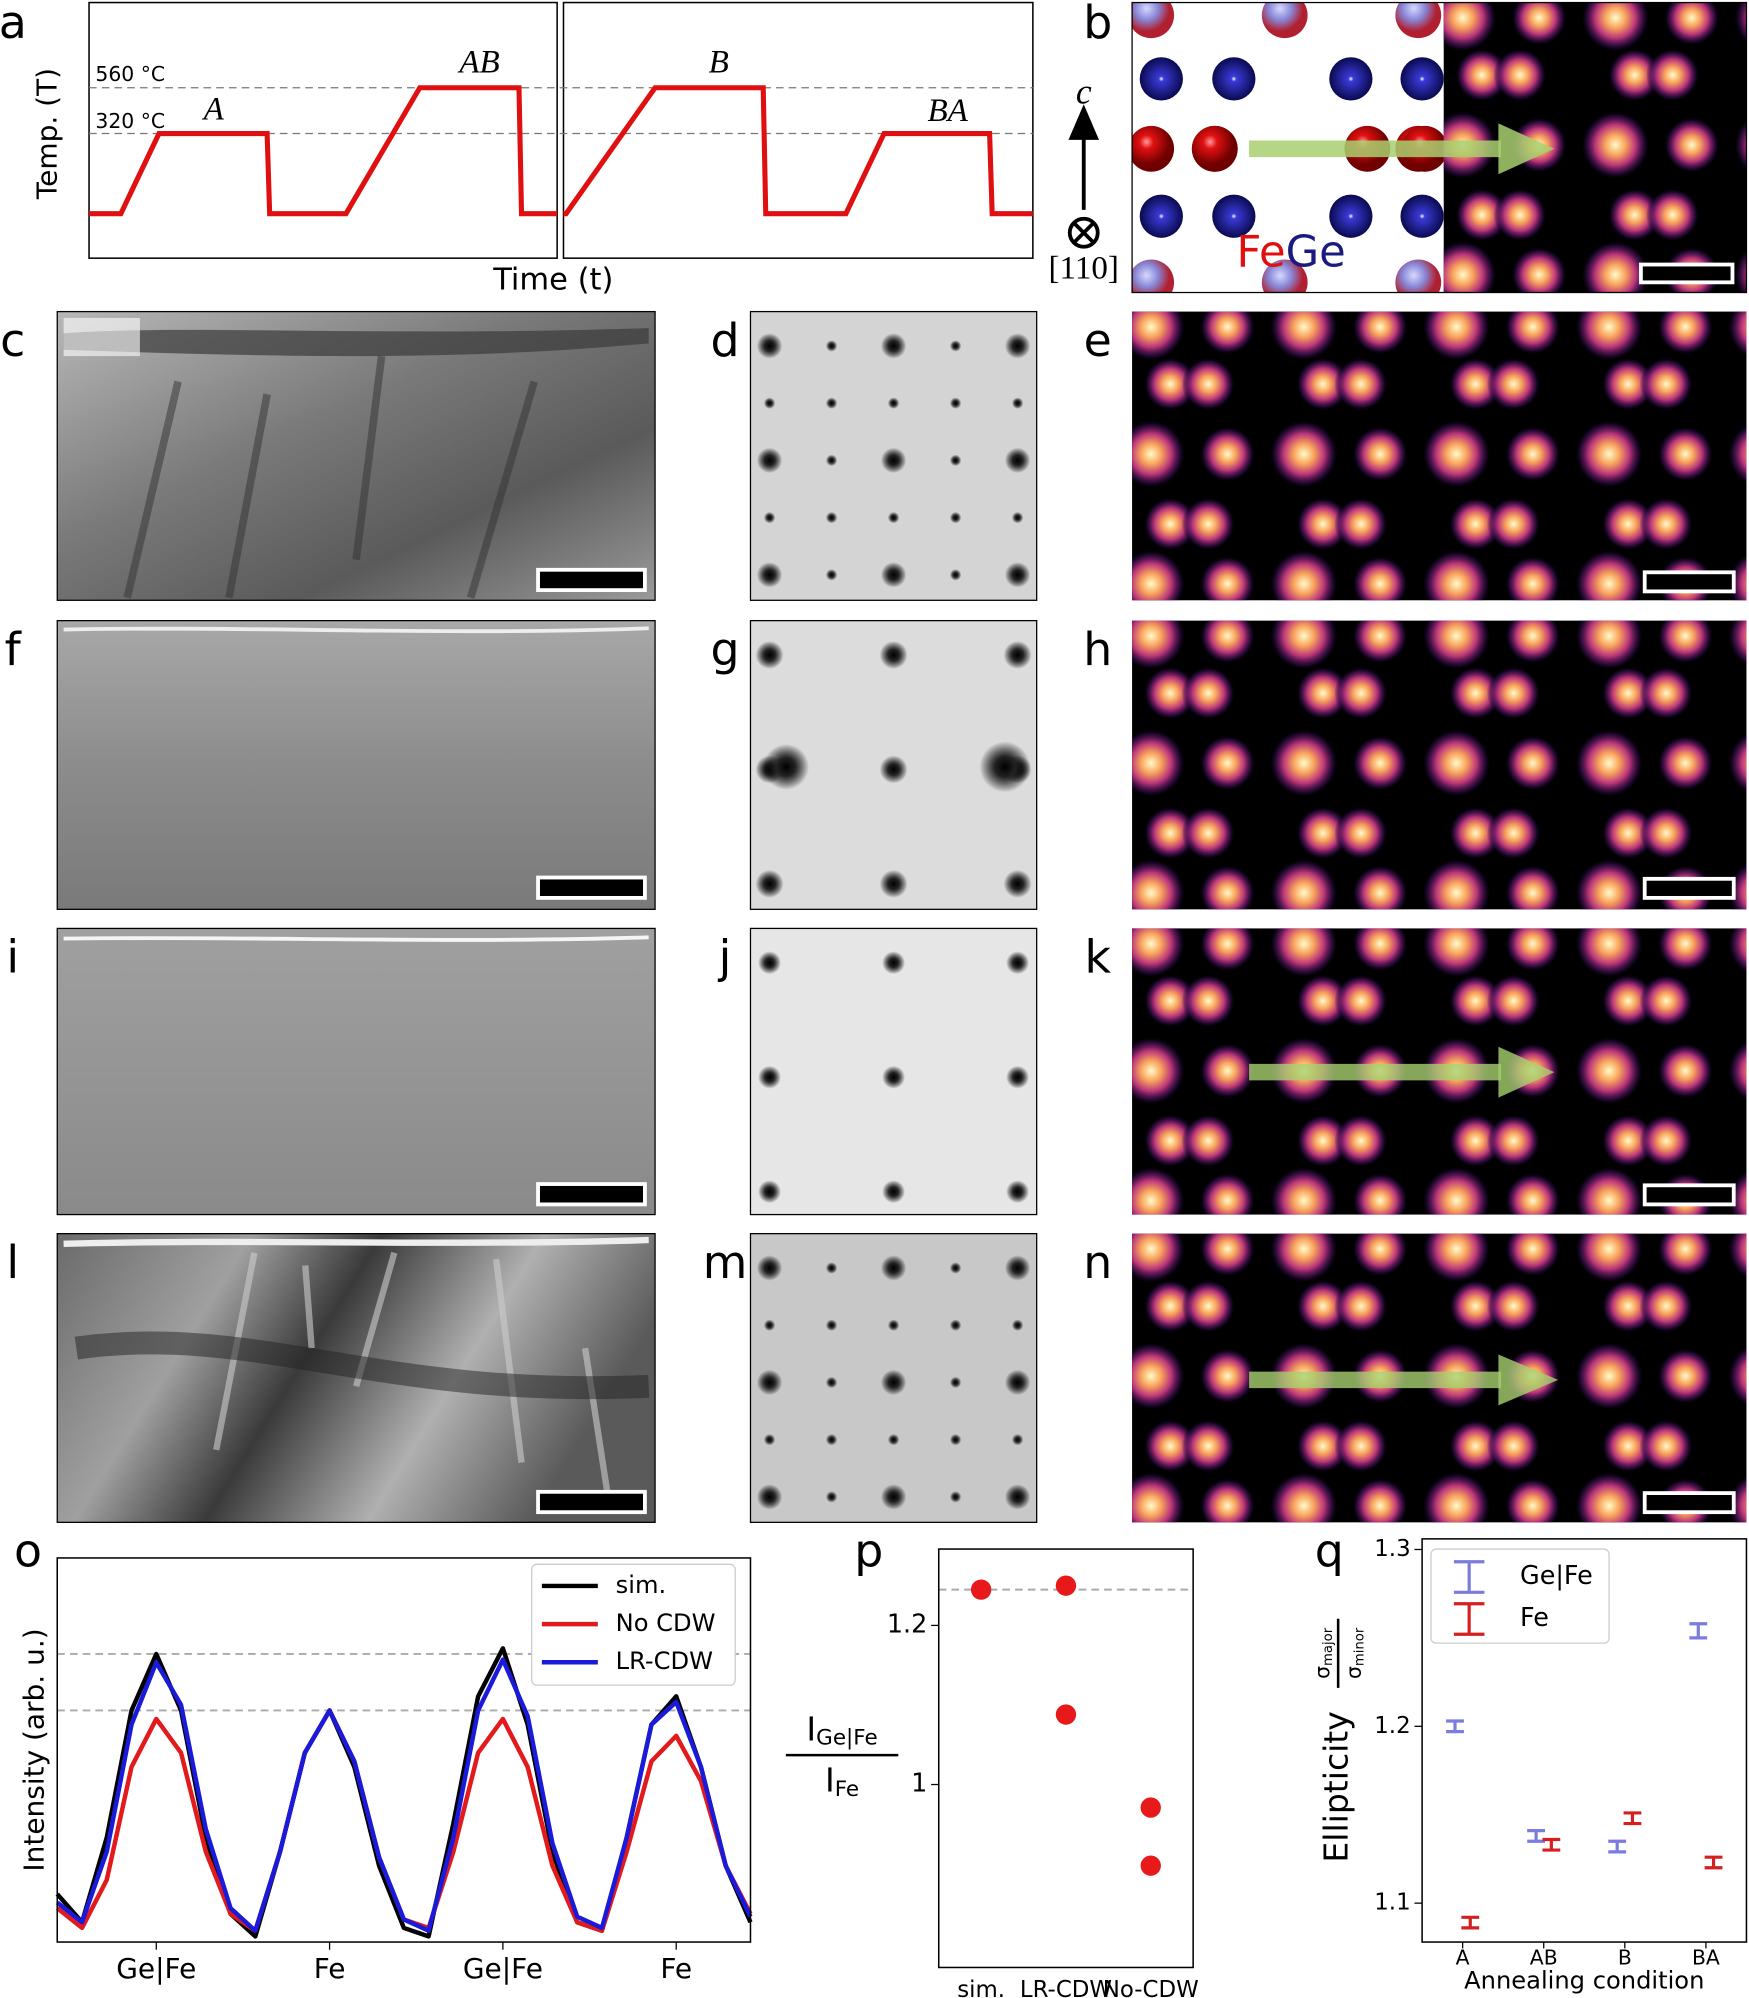 The width and height of the screenshot is (1749, 1998). I want to click on panel-label: c, so click(12, 340).